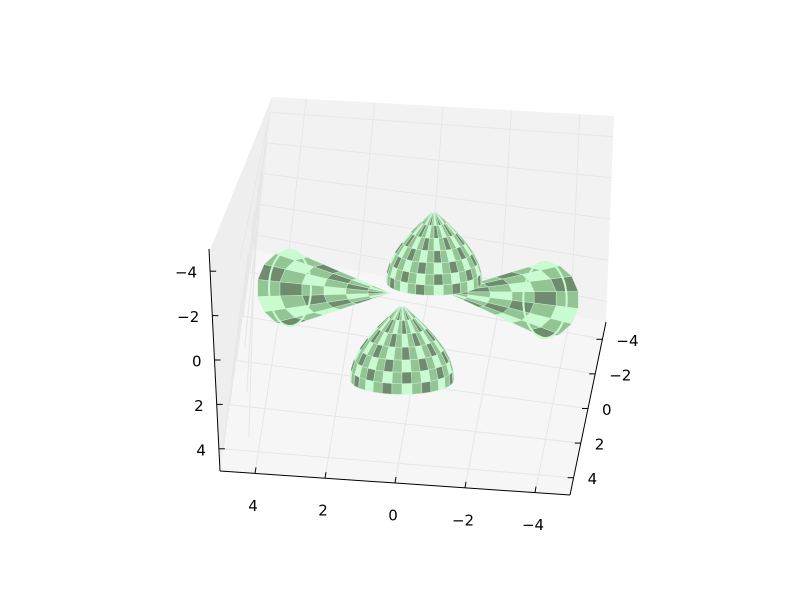  Describe the element at coordinates (393, 516) in the screenshot. I see `x-tick-label: 0` at that location.